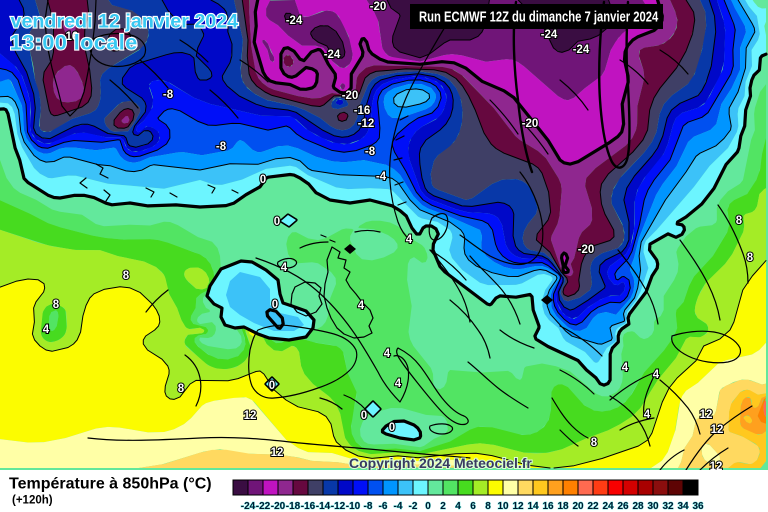  I want to click on svg-text: 6, so click(473, 506).